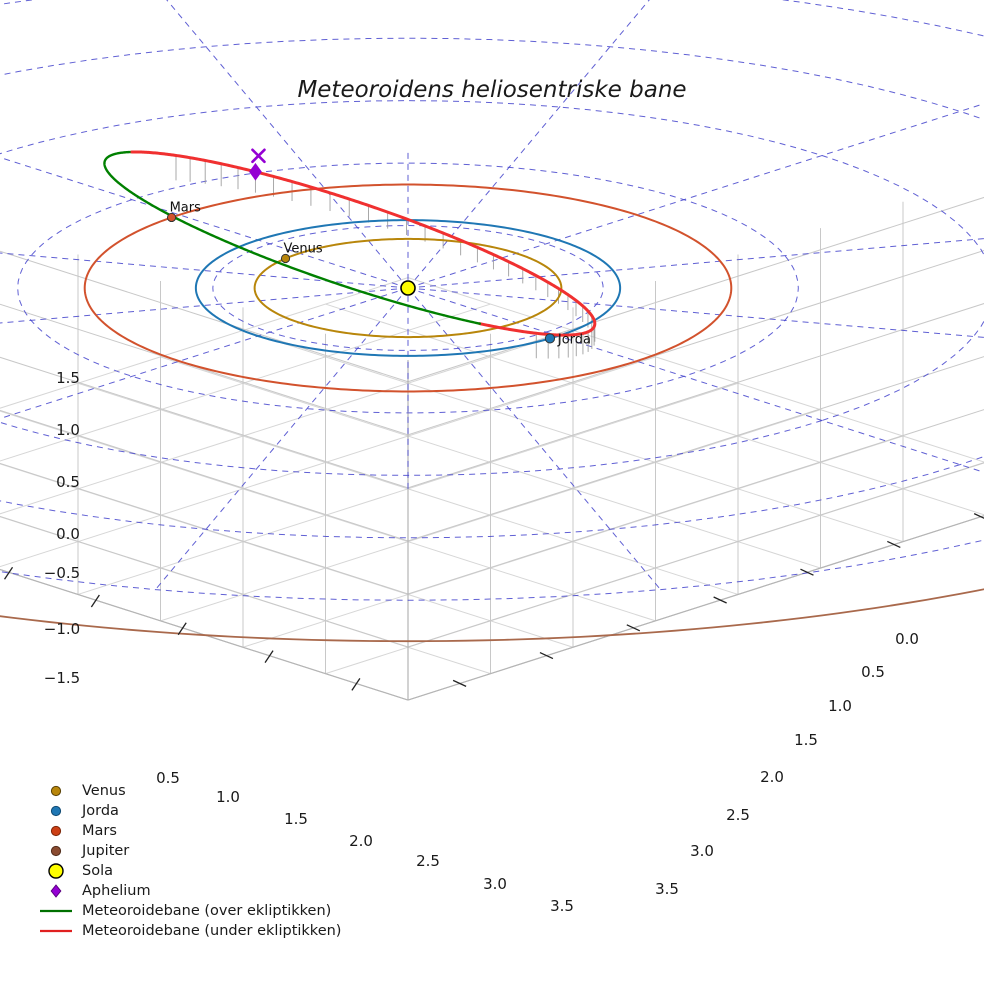 The image size is (984, 984). Describe the element at coordinates (562, 906) in the screenshot. I see `x-tick-label-6: 3.5` at that location.